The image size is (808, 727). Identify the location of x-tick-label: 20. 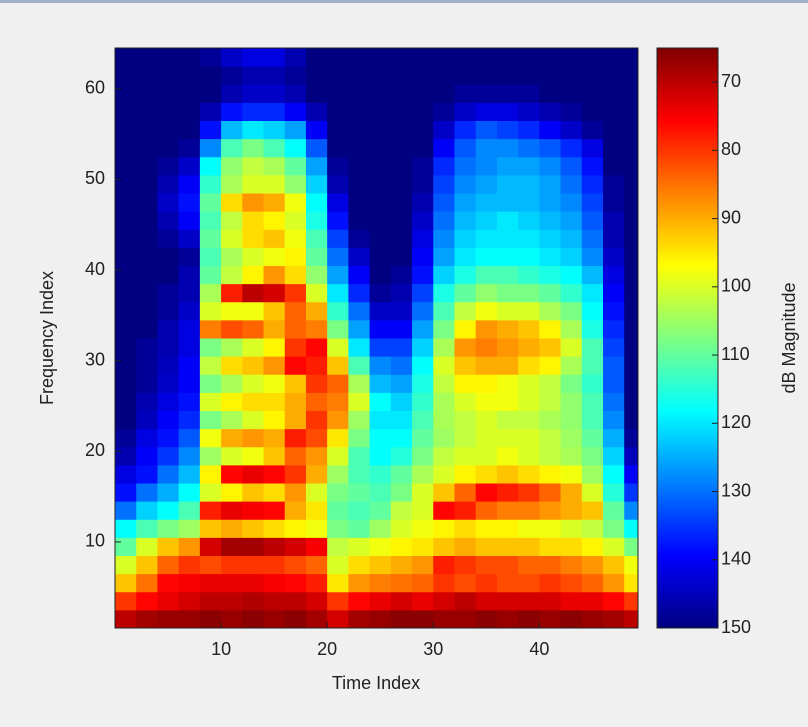
(327, 649).